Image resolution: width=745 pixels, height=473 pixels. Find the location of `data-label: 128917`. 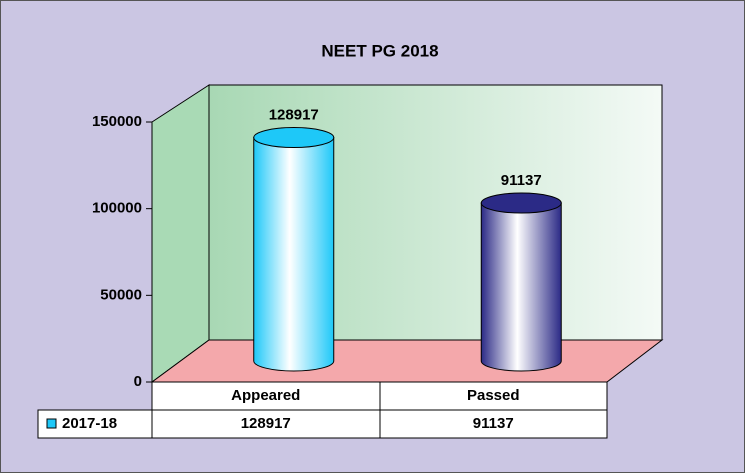

data-label: 128917 is located at coordinates (294, 115).